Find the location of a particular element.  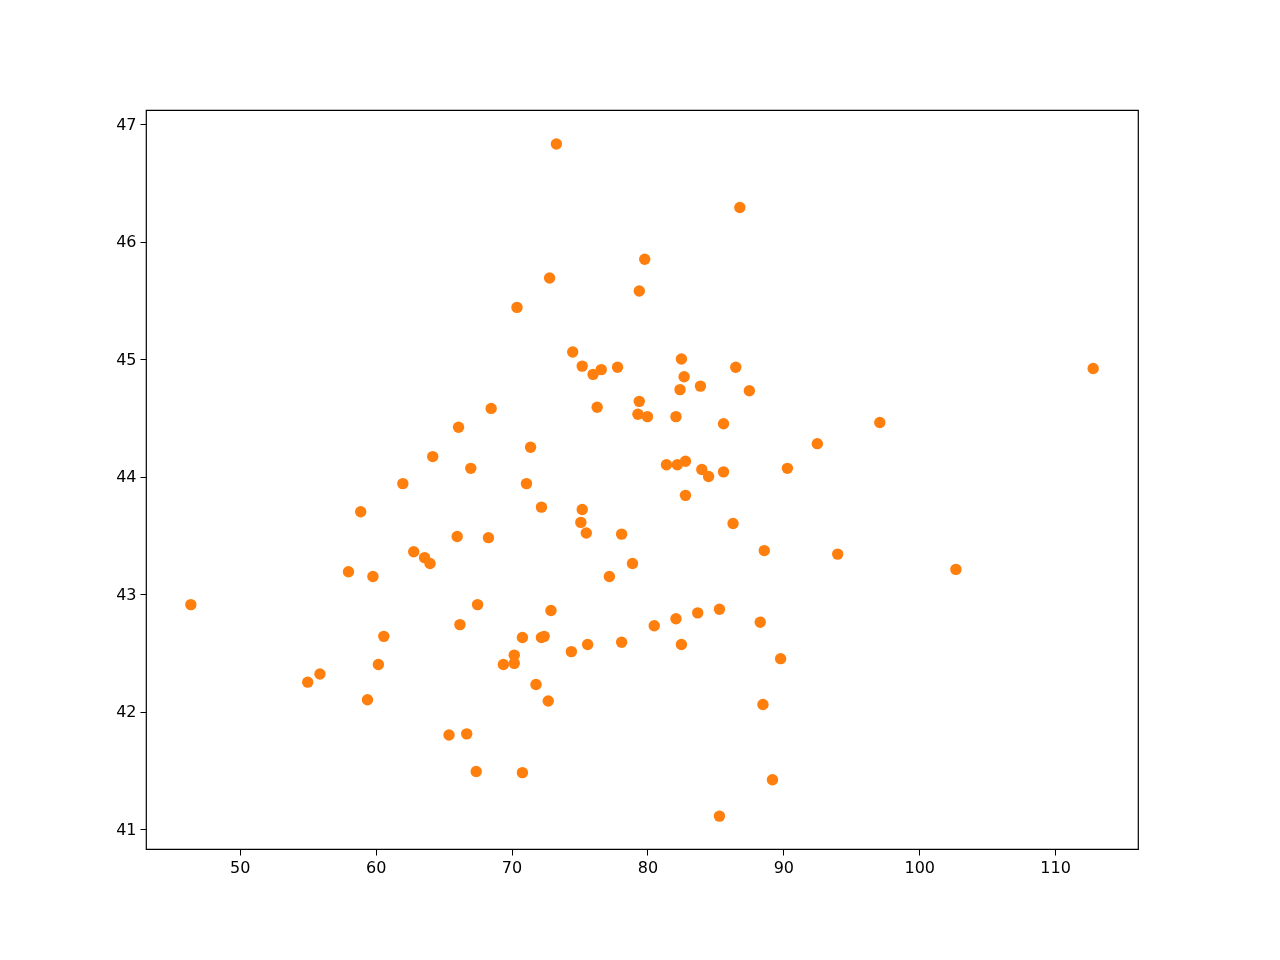

x-tick-label: 70 is located at coordinates (512, 867).